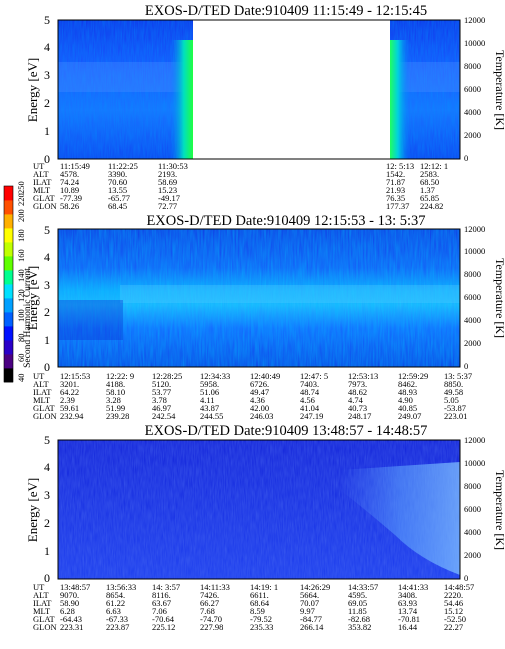 The image size is (505, 649). What do you see at coordinates (429, 174) in the screenshot?
I see `footer-value: 2583.` at bounding box center [429, 174].